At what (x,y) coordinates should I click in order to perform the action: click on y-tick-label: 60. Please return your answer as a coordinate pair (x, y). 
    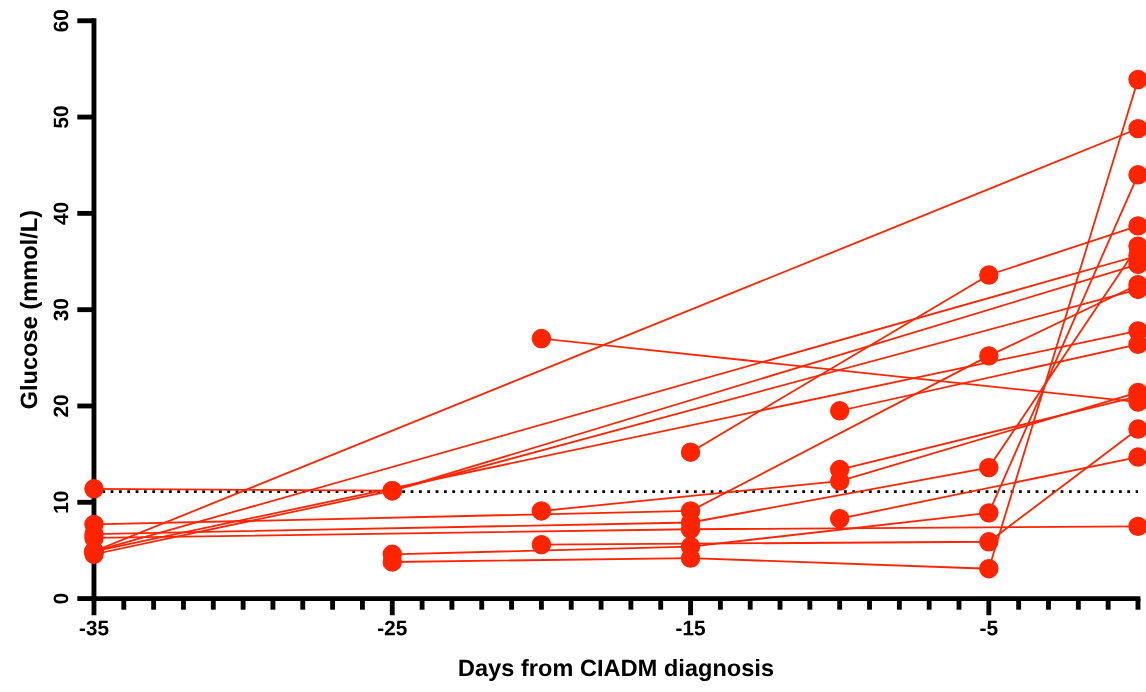
    Looking at the image, I should click on (61, 21).